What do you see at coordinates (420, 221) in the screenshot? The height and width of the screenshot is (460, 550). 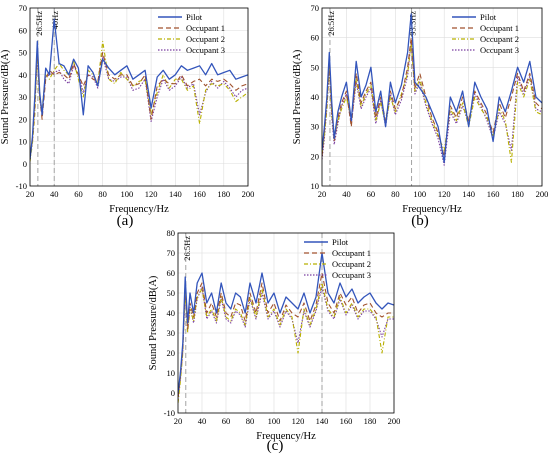 I see `caption-b: (b)` at bounding box center [420, 221].